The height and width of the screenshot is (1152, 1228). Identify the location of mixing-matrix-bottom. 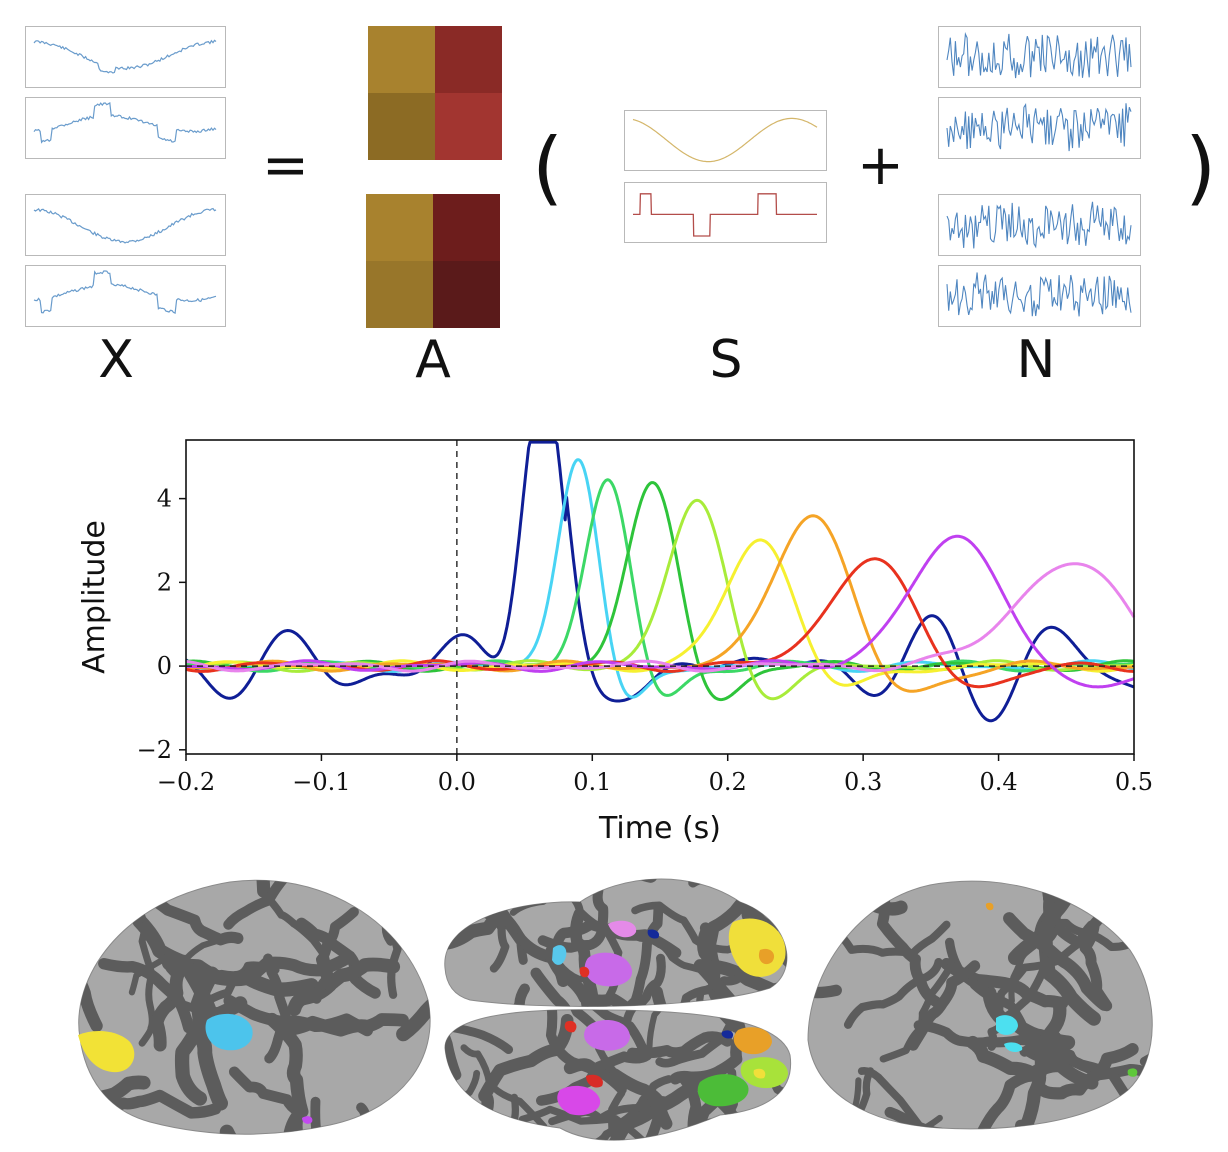
(433, 261).